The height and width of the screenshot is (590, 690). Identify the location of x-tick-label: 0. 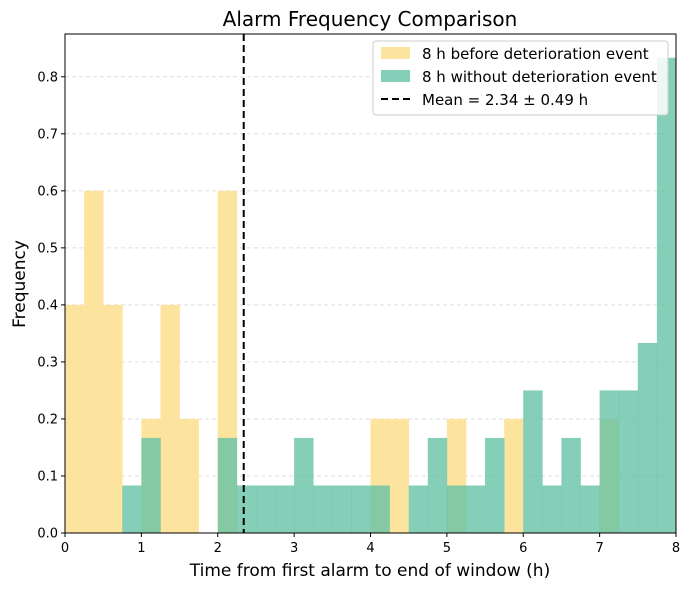
(65, 548).